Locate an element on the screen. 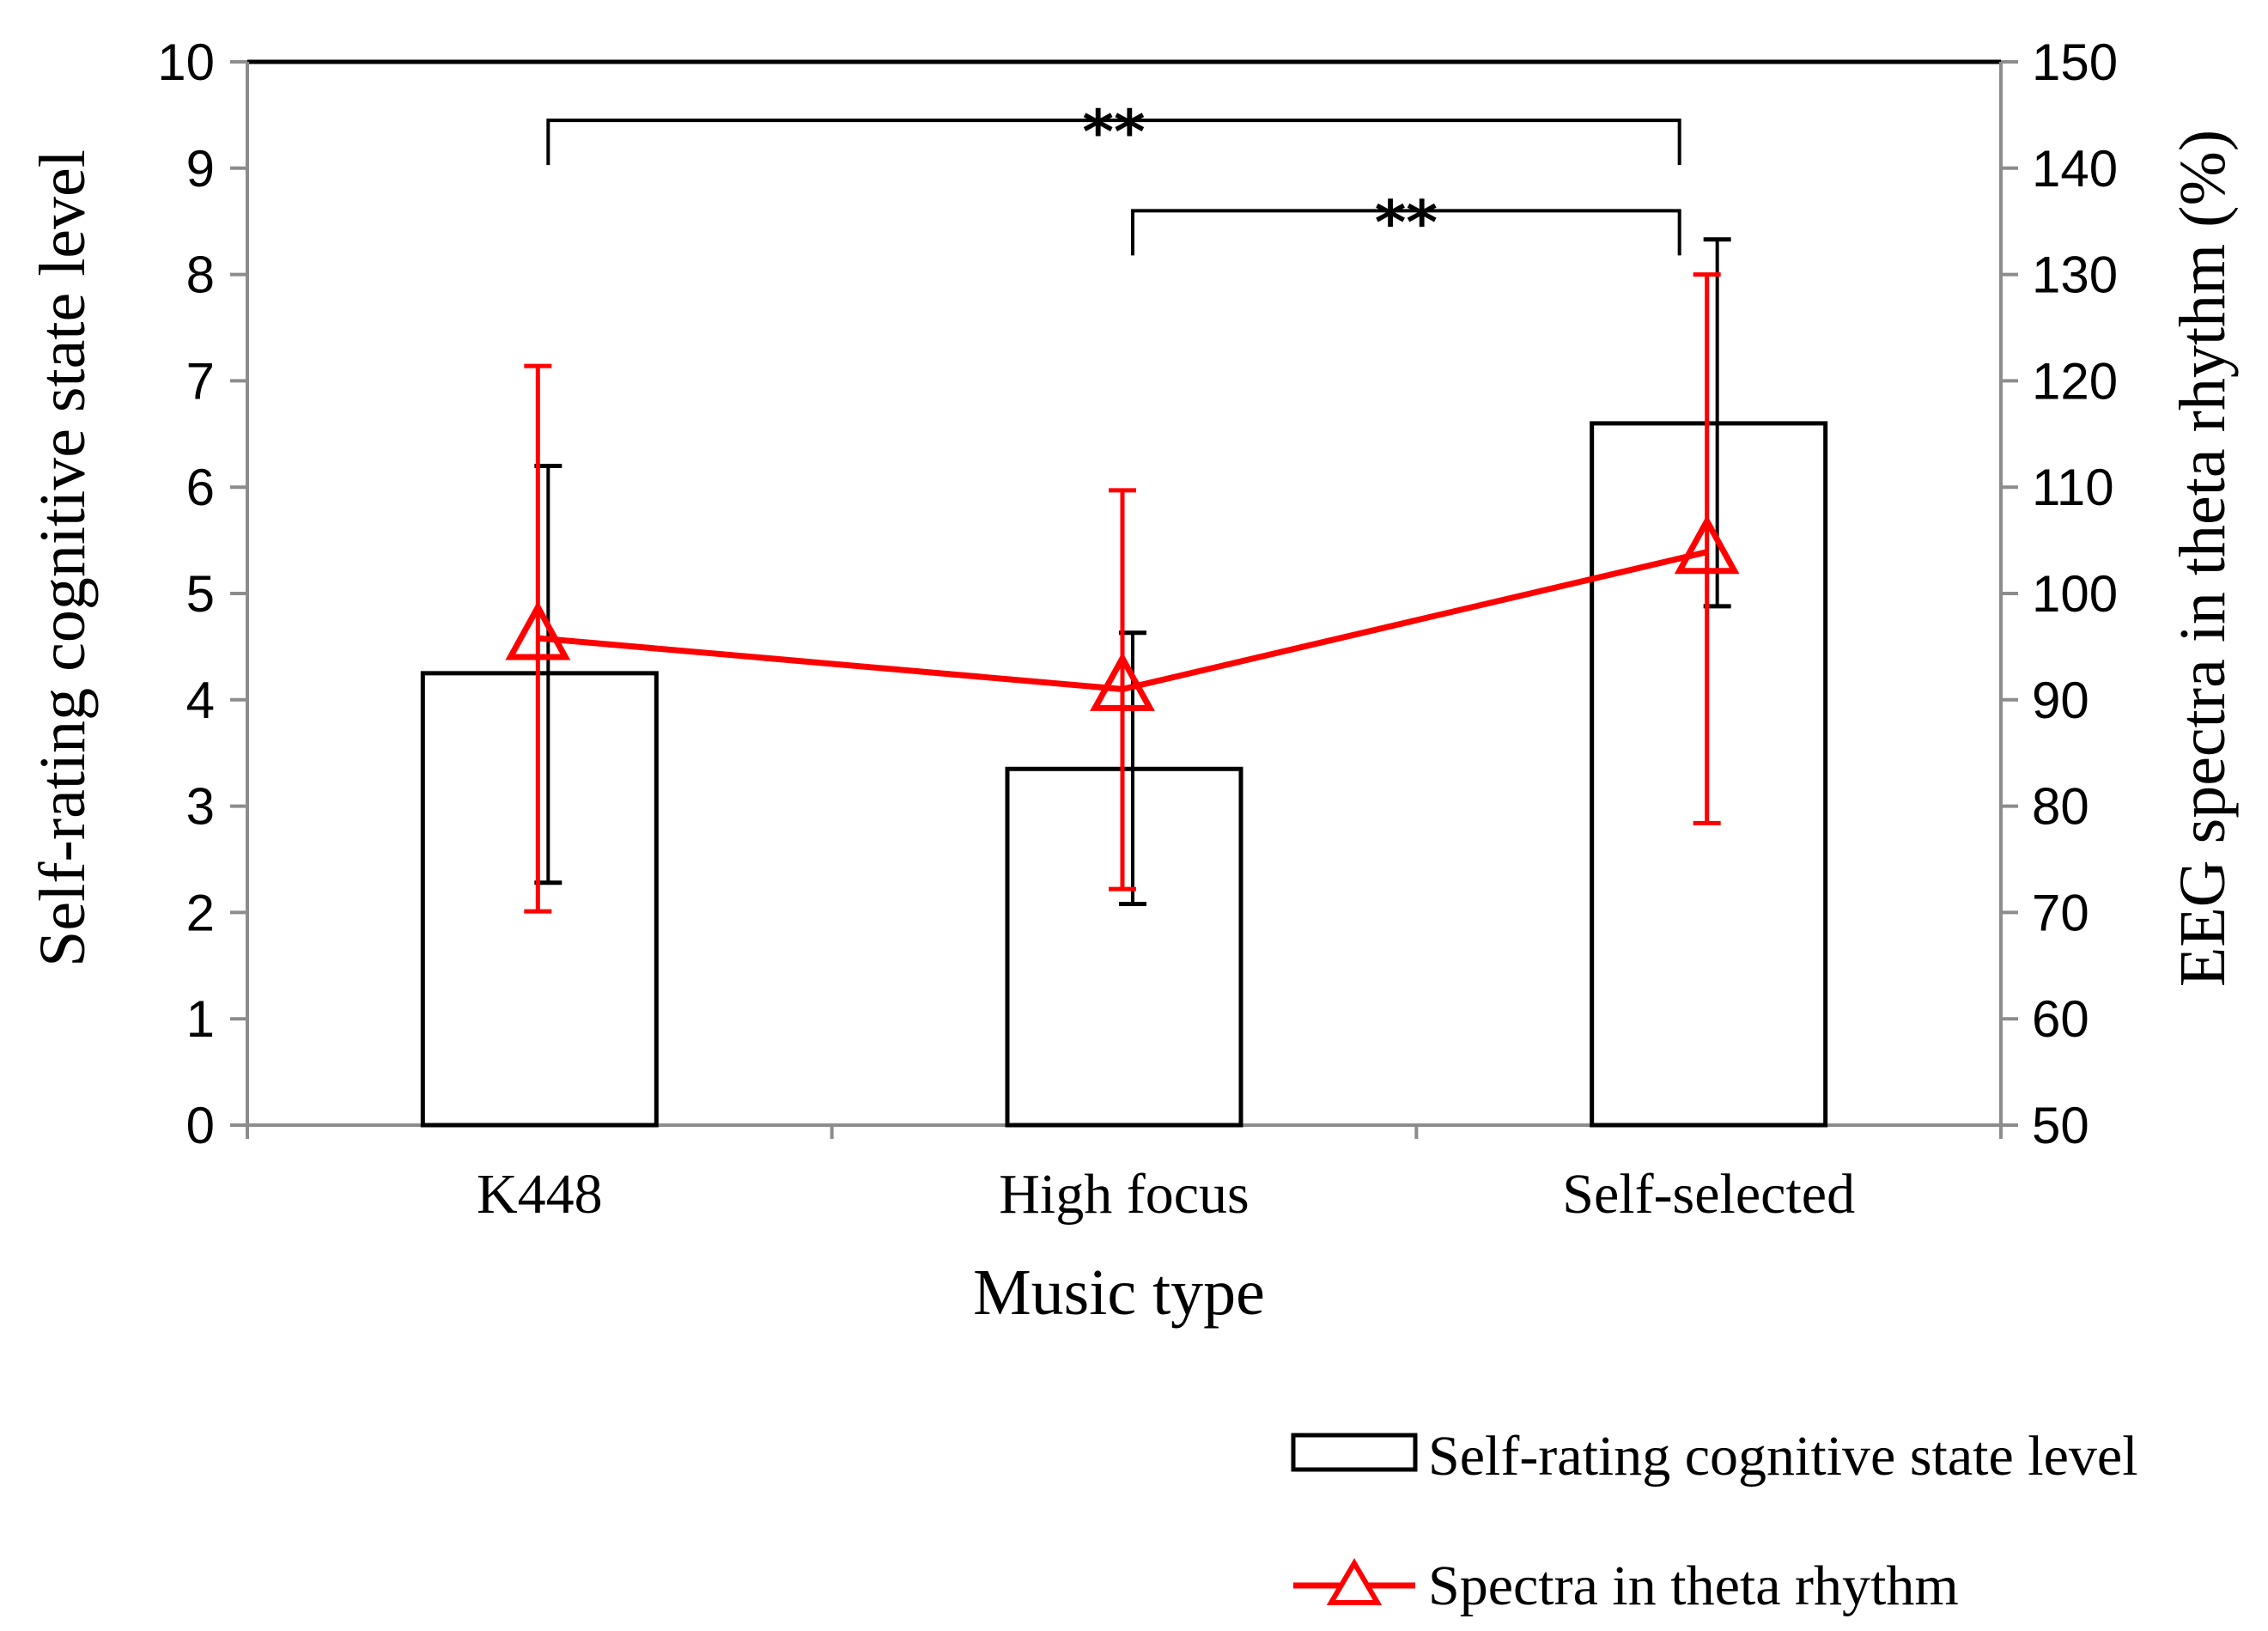  right-tick-label: 110 is located at coordinates (2073, 487).